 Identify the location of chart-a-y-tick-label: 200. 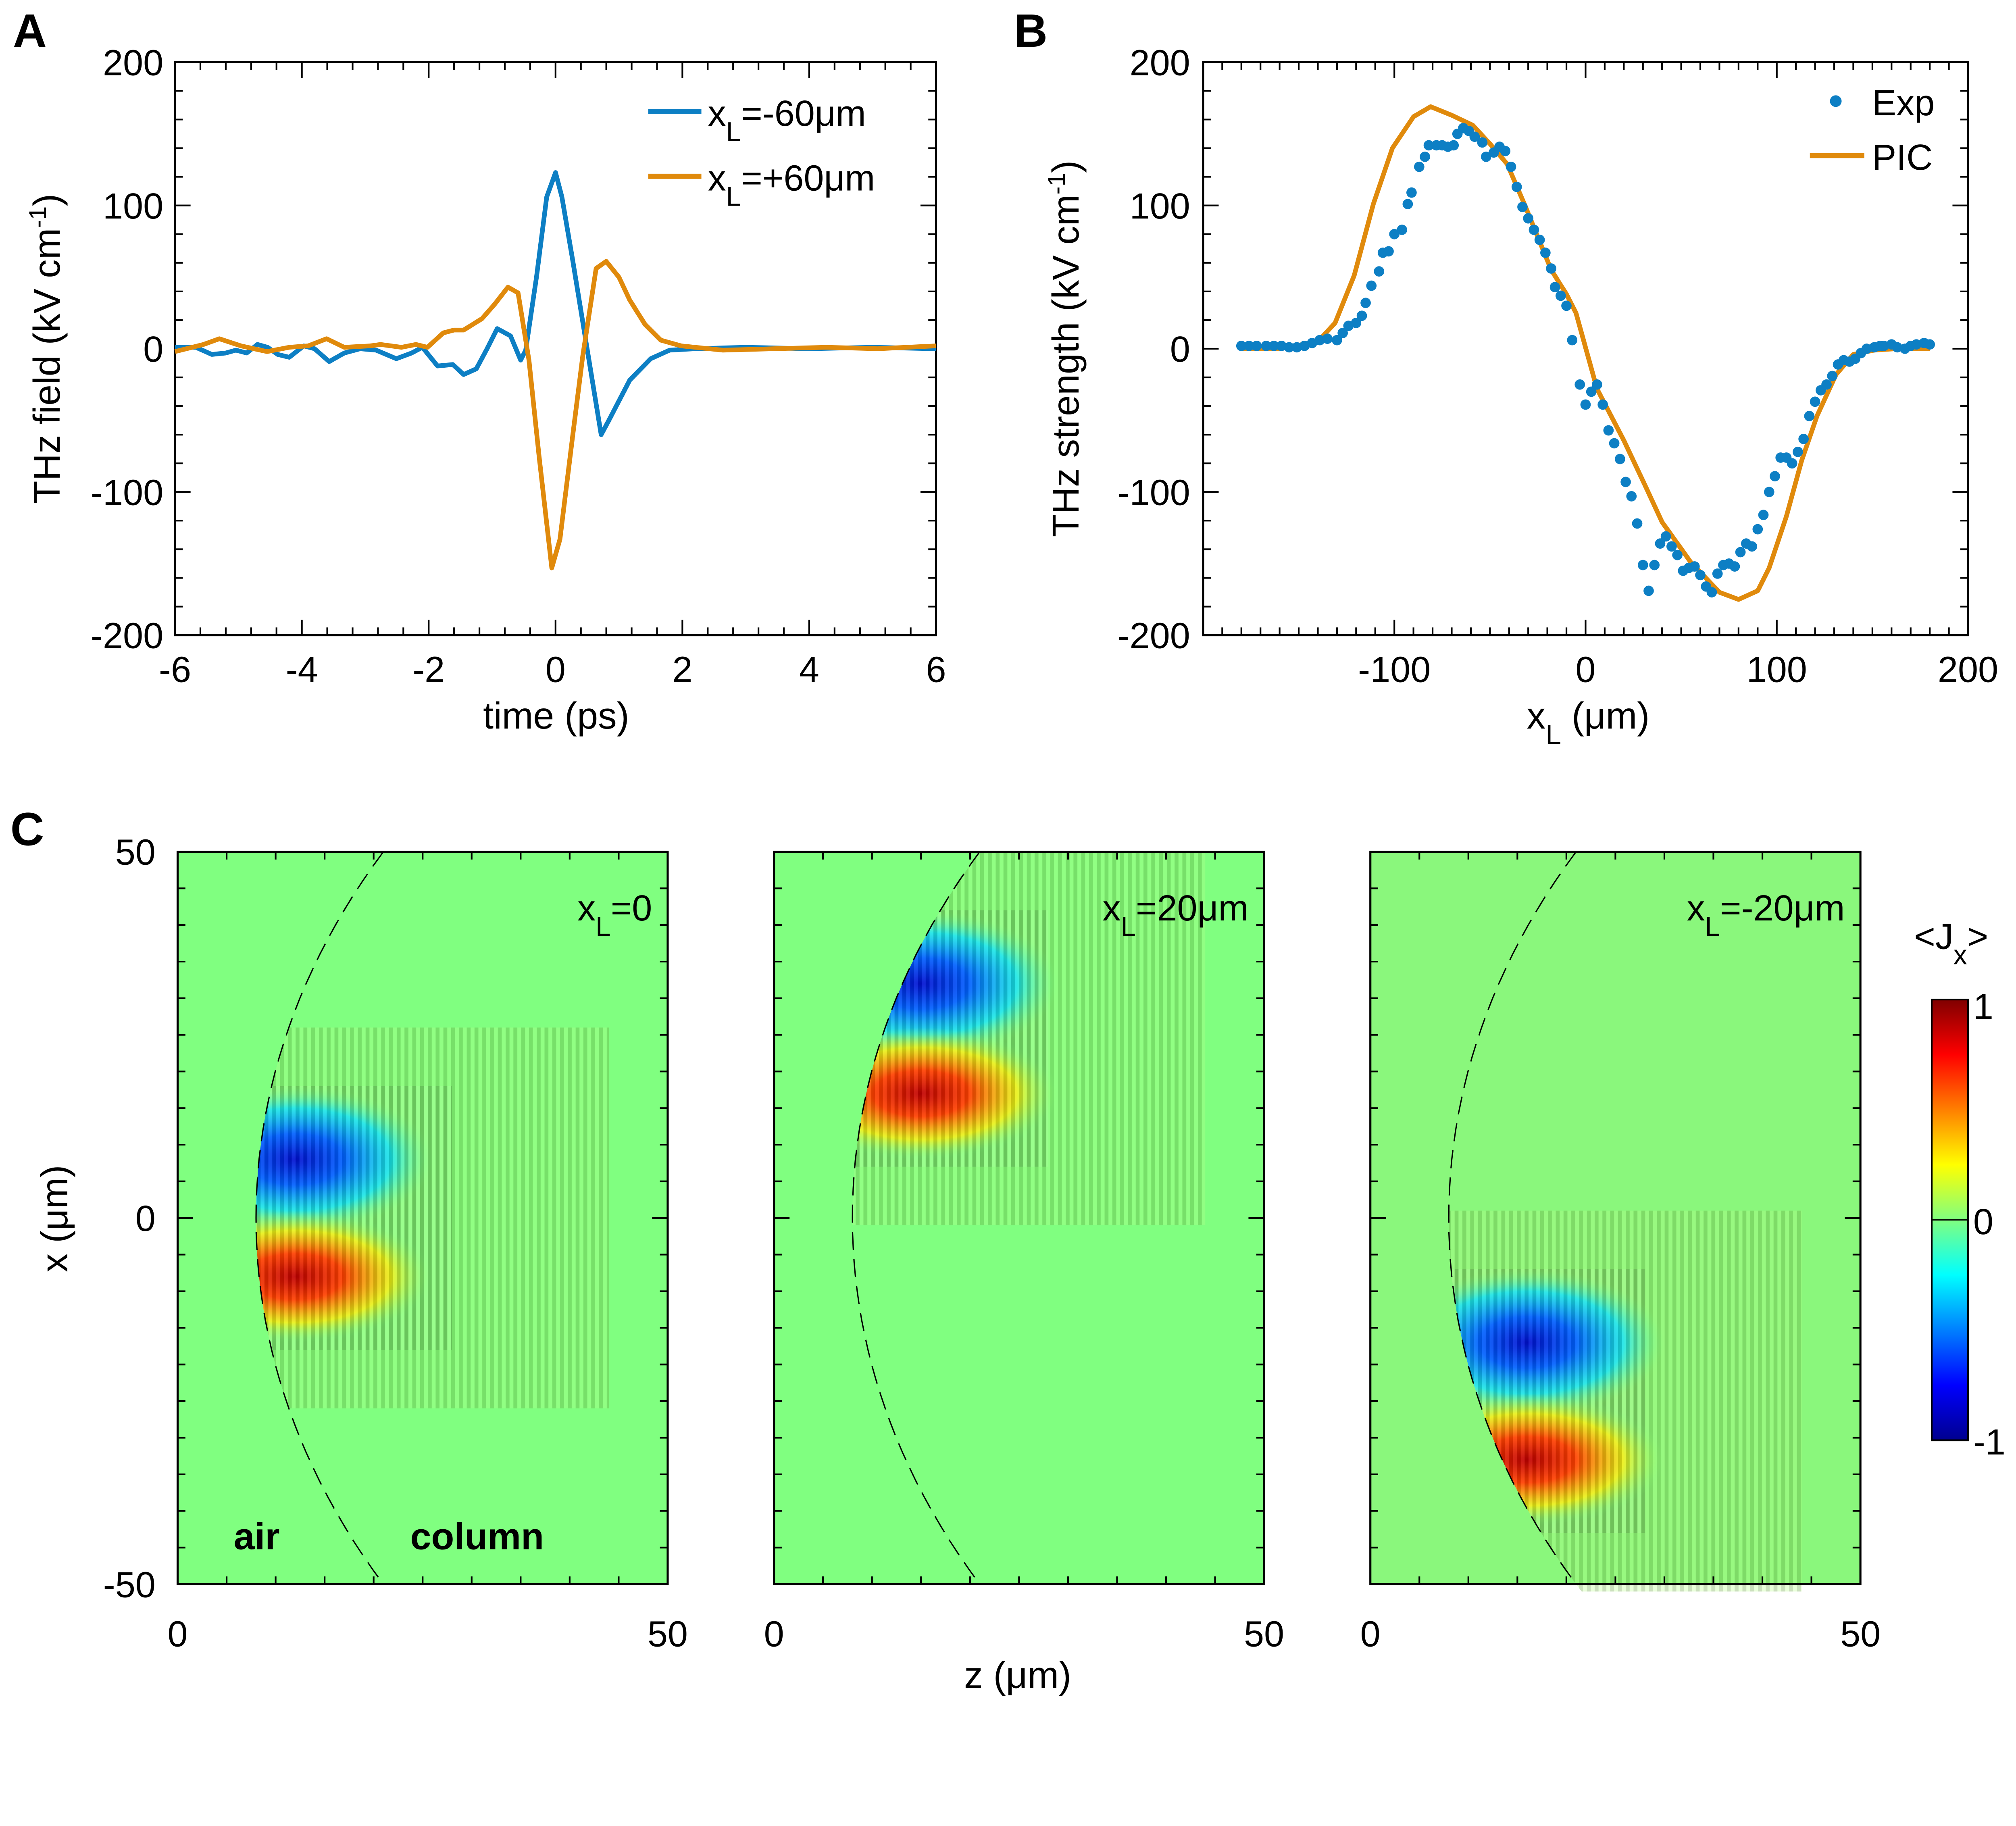
(133, 62).